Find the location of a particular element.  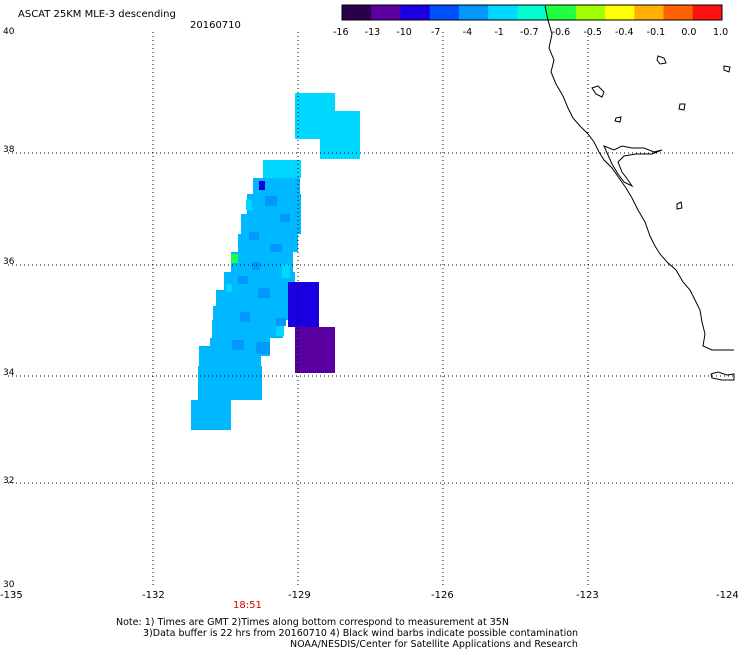

colorbar-label: 1.0 is located at coordinates (721, 32).